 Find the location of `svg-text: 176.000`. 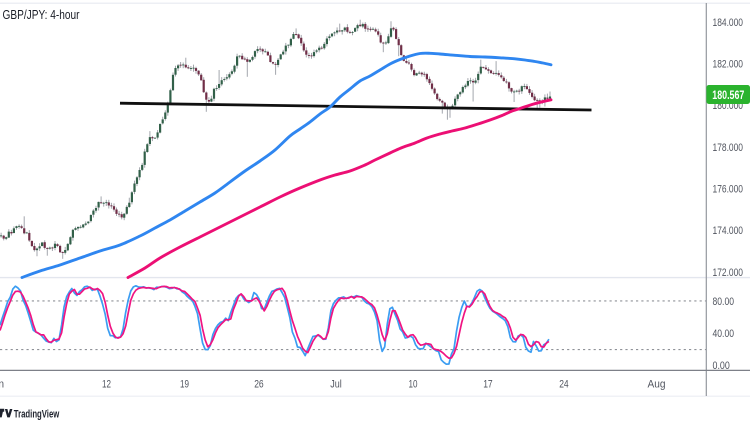

svg-text: 176.000 is located at coordinates (728, 190).